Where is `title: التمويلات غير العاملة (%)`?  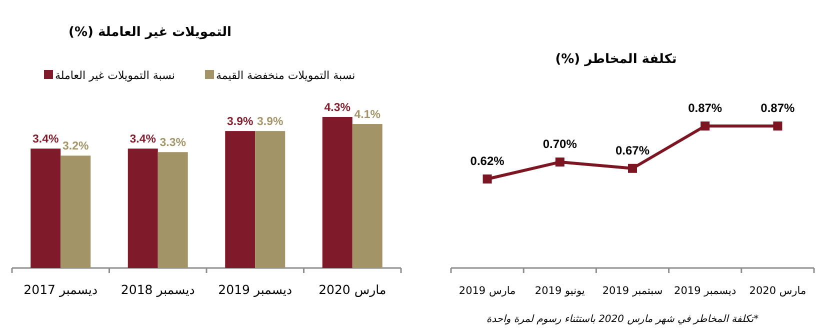 title: التمويلات غير العاملة (%) is located at coordinates (150, 32).